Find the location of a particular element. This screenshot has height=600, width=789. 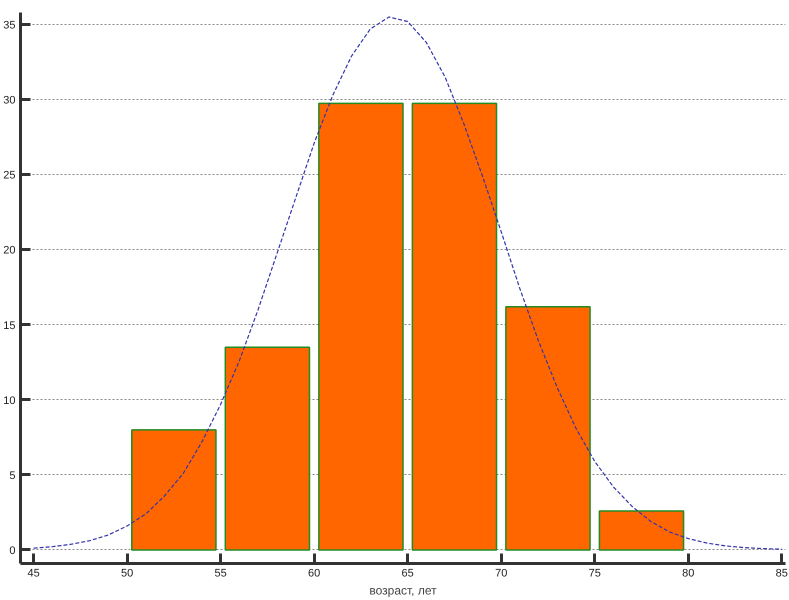

y-tick-label: 20 is located at coordinates (9, 250).